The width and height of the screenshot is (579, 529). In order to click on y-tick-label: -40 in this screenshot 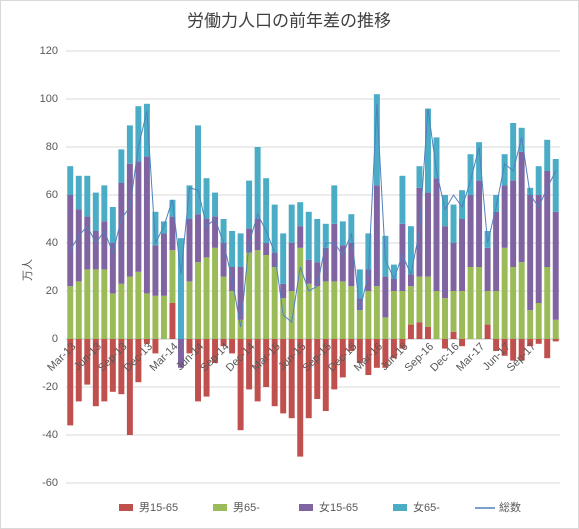, I will do `click(50, 435)`.